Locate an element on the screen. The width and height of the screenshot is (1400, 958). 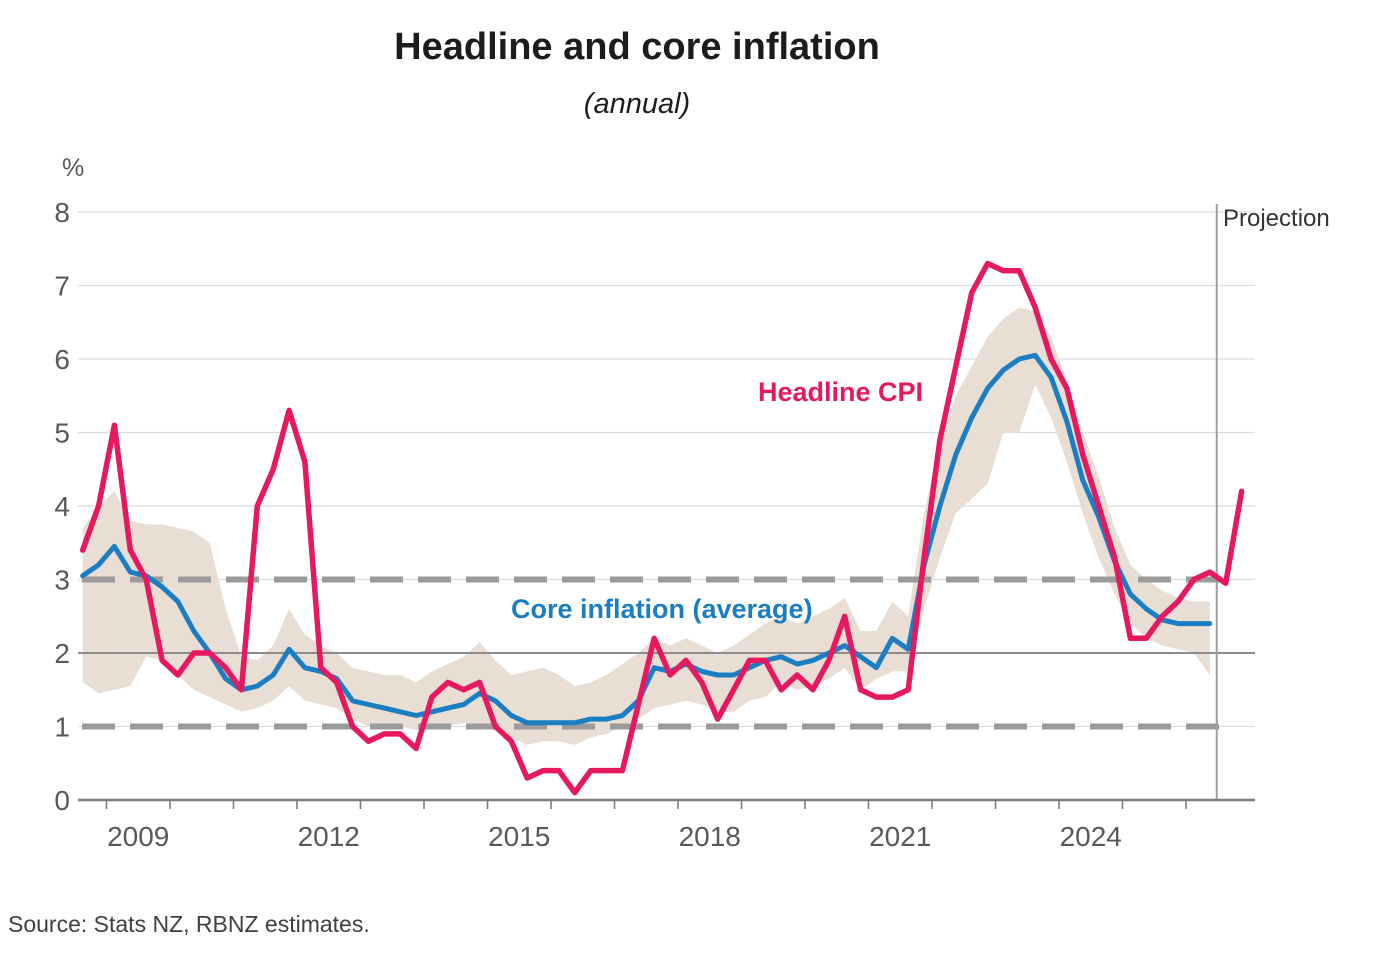
core-inflation-series-label: Core inflation (average) is located at coordinates (662, 609).